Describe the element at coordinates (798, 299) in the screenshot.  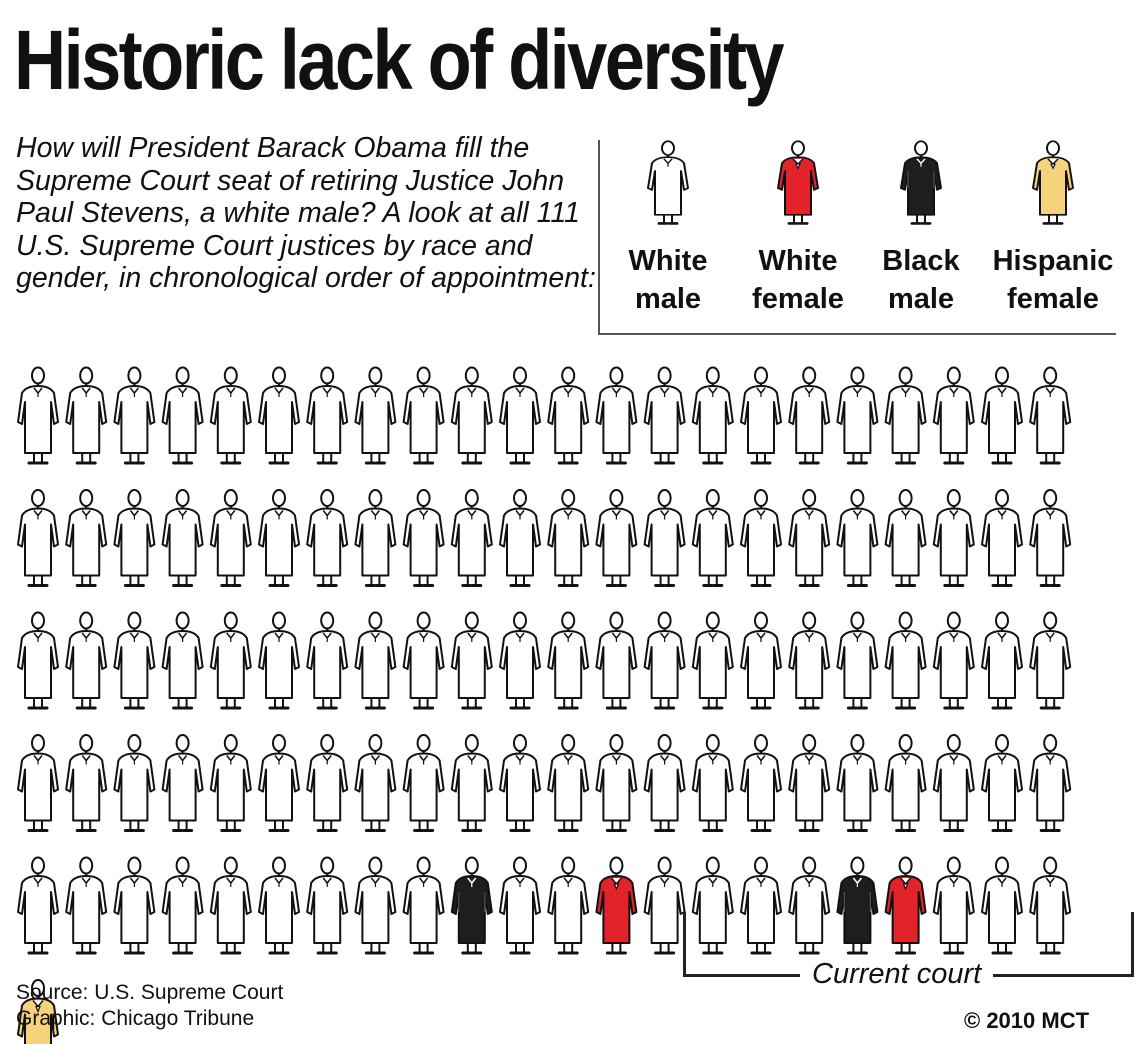
I see `legend-label-line2: female` at that location.